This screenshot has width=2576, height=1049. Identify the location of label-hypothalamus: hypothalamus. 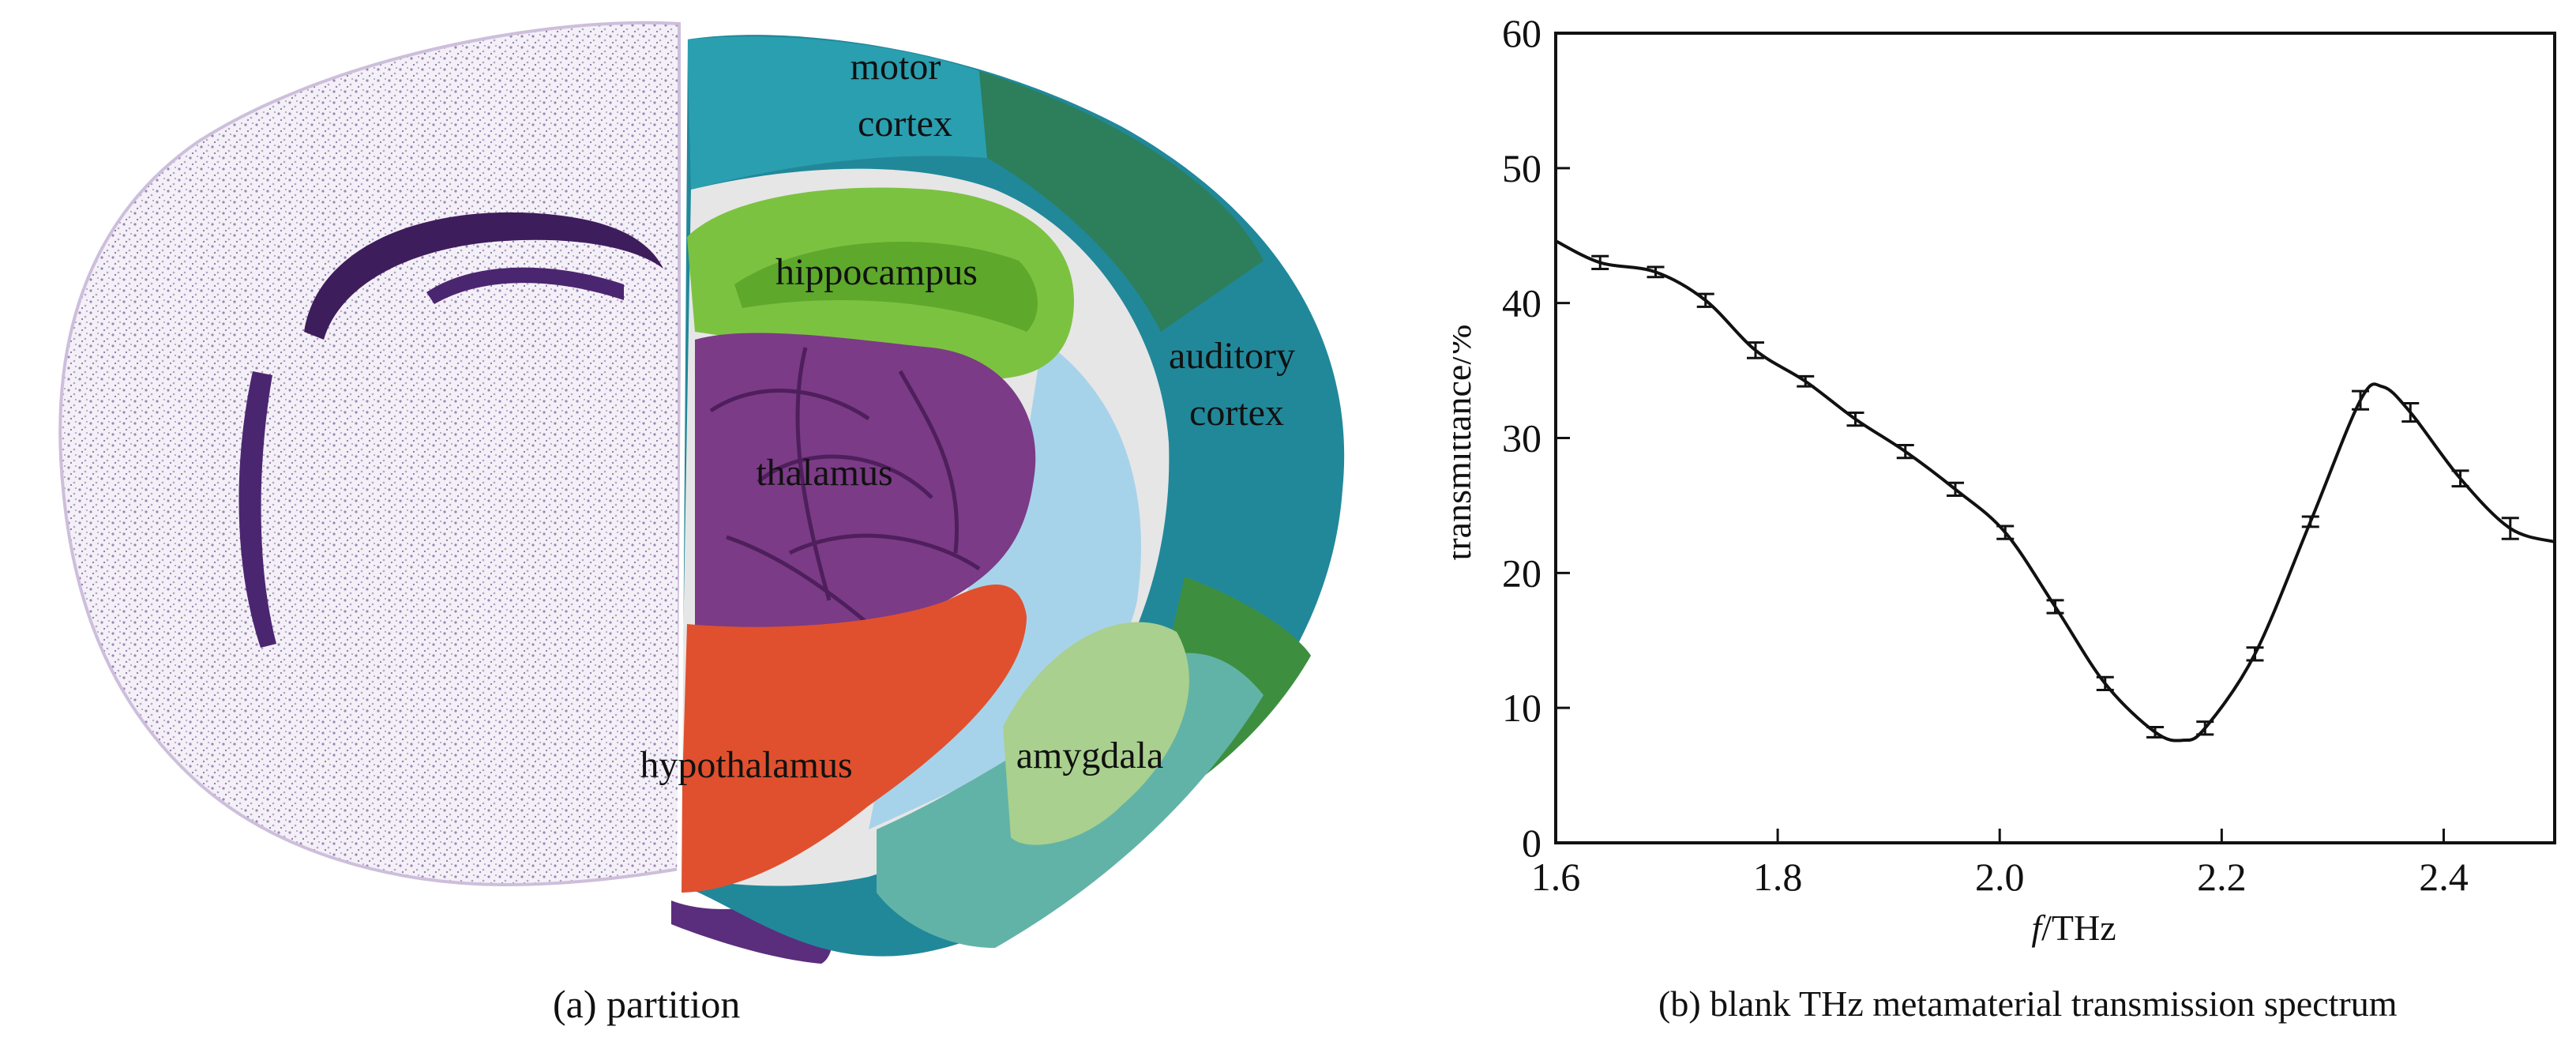
(746, 765).